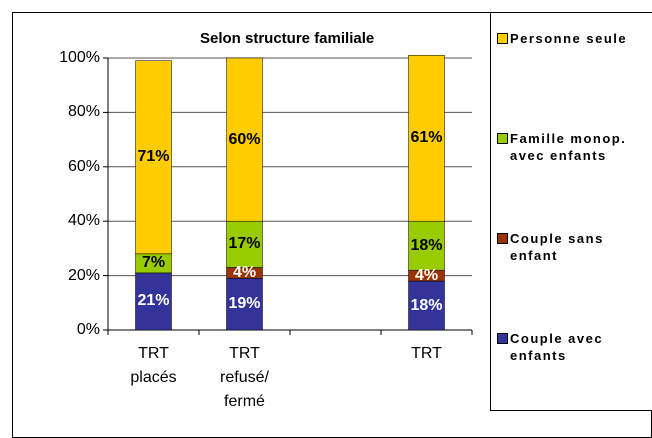 This screenshot has width=652, height=438. Describe the element at coordinates (557, 247) in the screenshot. I see `legend-label: Couple sans enfant` at that location.